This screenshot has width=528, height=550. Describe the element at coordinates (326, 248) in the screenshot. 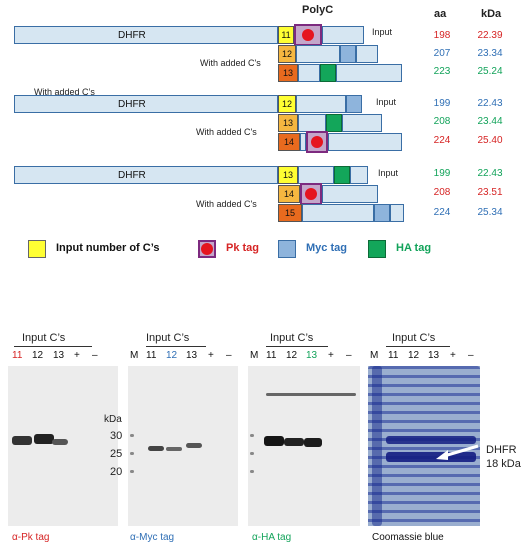

I see `legend-myc-label: Myc tag` at that location.